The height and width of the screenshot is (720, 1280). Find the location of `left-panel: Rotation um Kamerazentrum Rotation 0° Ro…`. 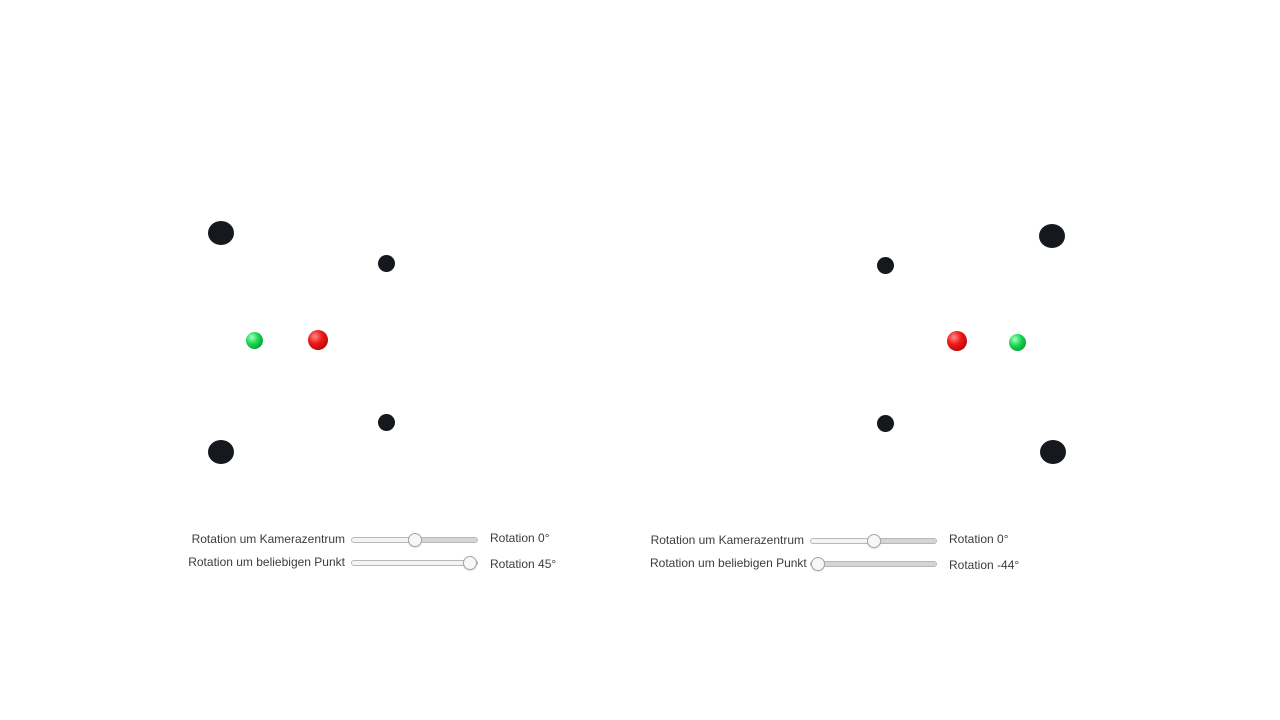

left-panel: Rotation um Kamerazentrum Rotation 0° Ro… is located at coordinates (372, 396).